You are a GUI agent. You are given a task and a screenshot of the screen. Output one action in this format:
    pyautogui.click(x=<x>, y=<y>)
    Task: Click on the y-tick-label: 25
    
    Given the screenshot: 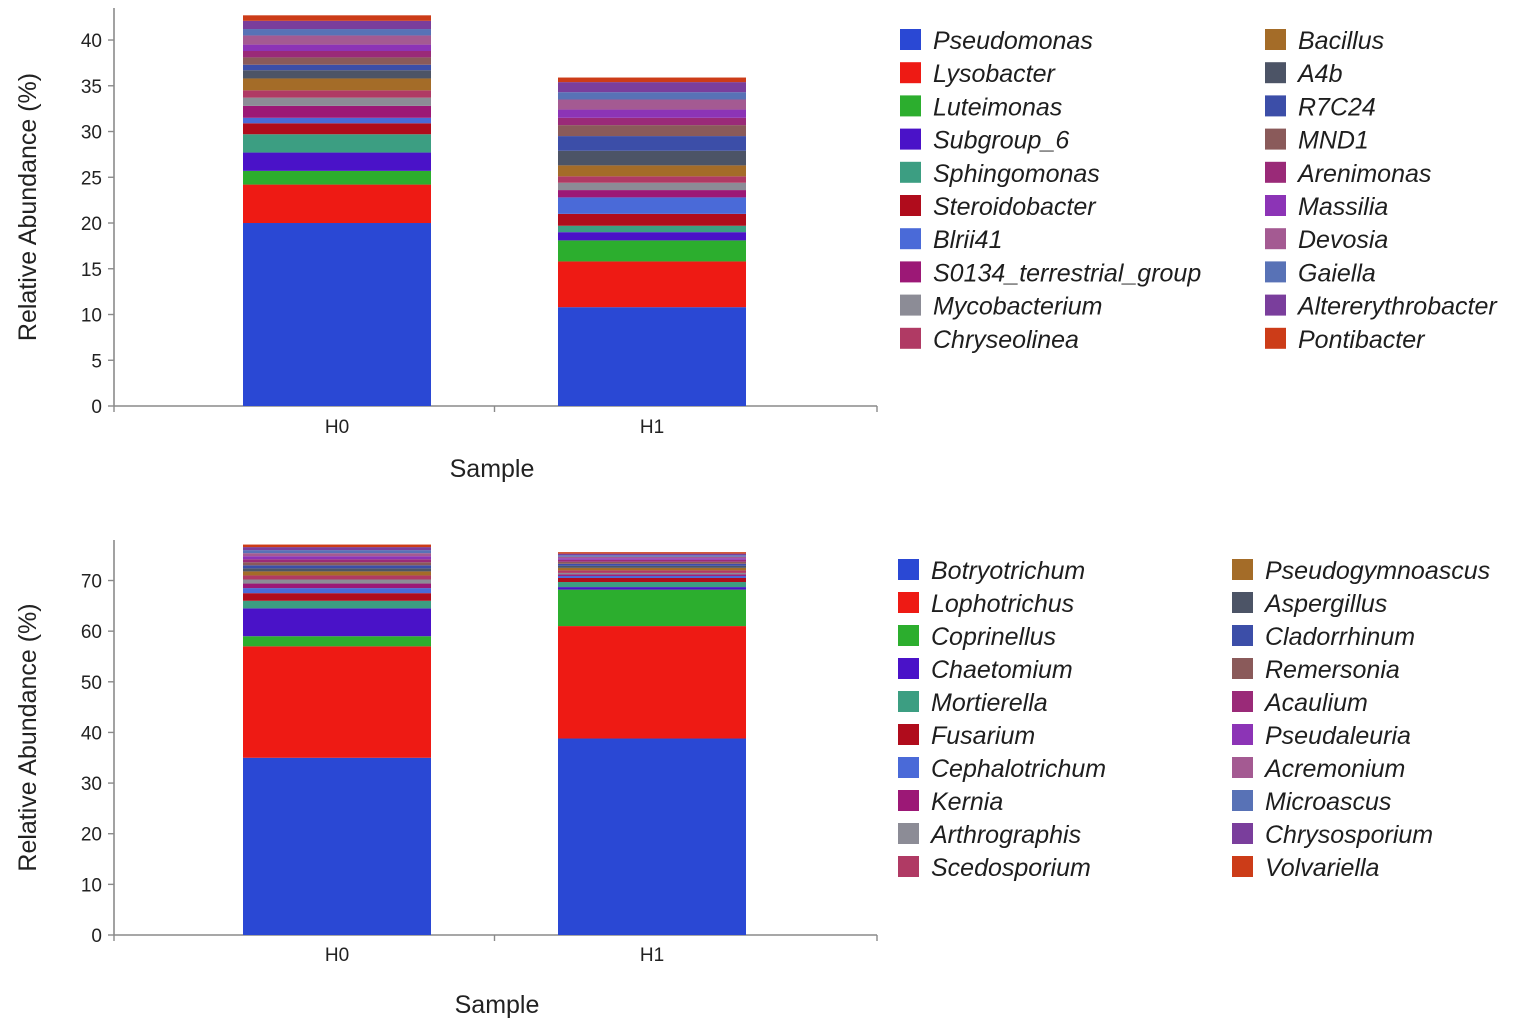 What is the action you would take?
    pyautogui.click(x=91, y=178)
    